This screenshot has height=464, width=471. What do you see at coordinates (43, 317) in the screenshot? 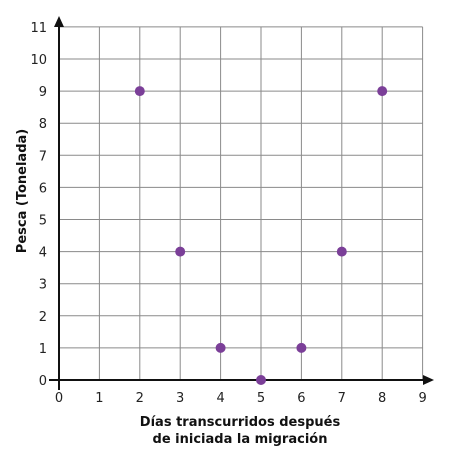
I see `y-tick-label: 2` at bounding box center [43, 317].